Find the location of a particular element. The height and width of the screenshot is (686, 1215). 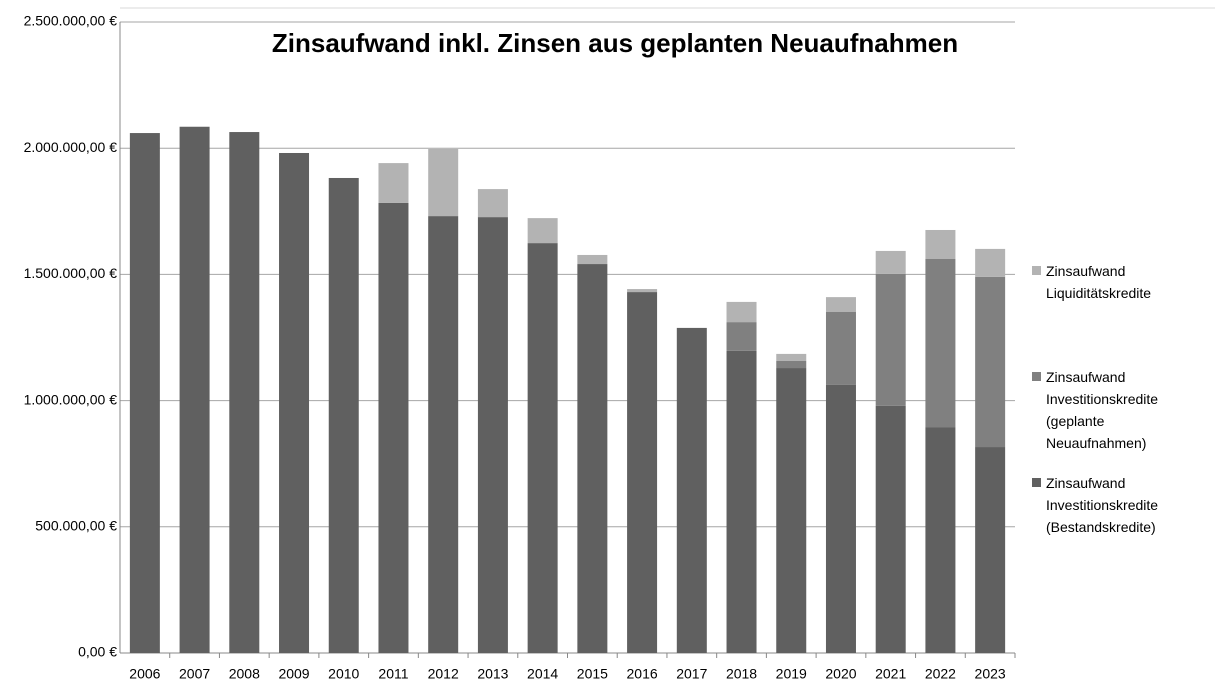

legend-item: Zinsaufwand Liquiditätskredite is located at coordinates (1110, 282).